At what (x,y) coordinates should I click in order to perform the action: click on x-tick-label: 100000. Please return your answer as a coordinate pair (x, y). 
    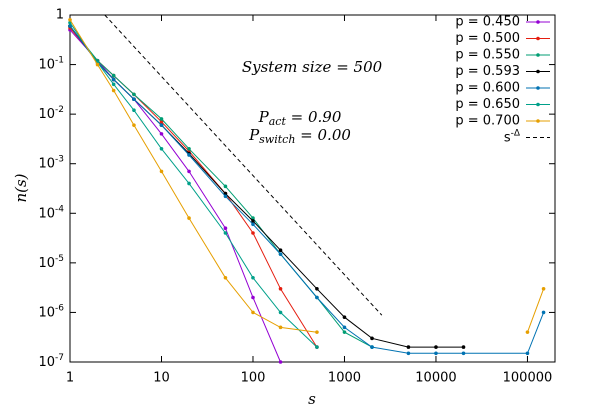
    Looking at the image, I should click on (528, 378).